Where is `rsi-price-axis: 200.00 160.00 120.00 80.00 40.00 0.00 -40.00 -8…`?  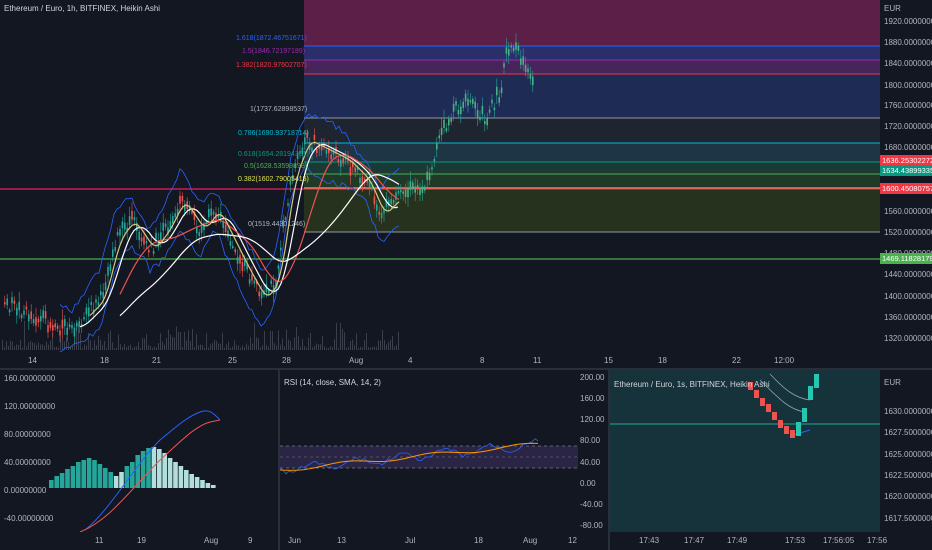
rsi-price-axis: 200.00 160.00 120.00 80.00 40.00 0.00 -40.00 -8… is located at coordinates (594, 451).